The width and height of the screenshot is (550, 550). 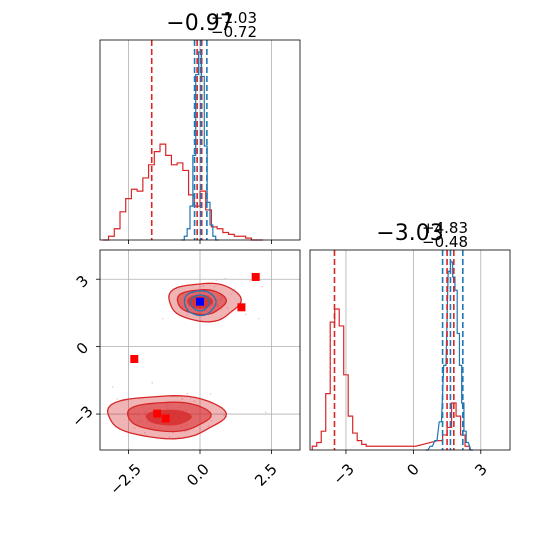 I want to click on hist-red-param1, so click(x=182, y=192).